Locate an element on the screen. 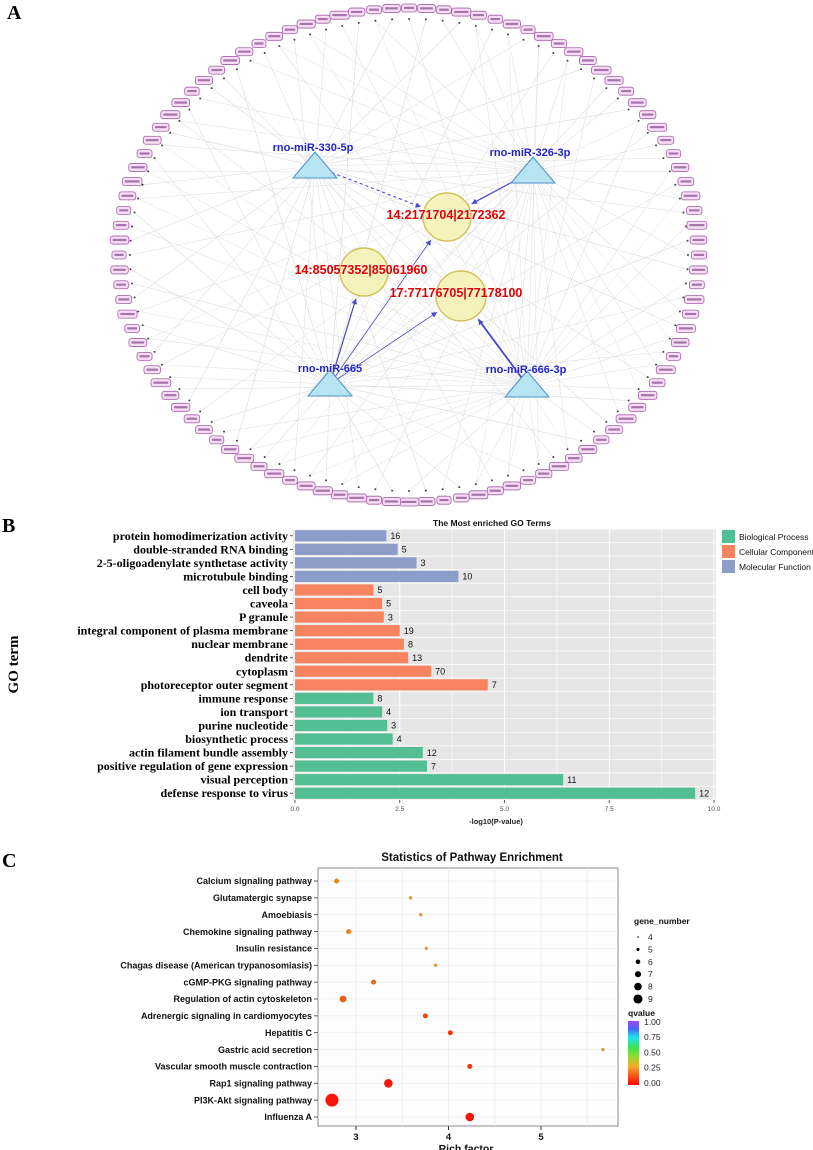 This screenshot has height=1150, width=813. mirna-node is located at coordinates (315, 165).